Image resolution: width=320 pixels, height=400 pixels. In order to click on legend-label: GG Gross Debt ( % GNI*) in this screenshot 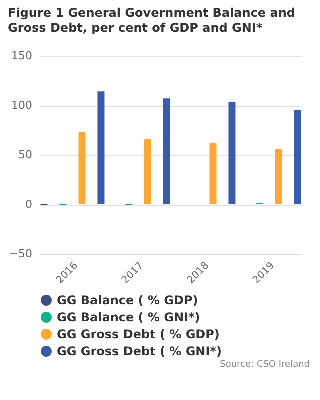, I will do `click(139, 351)`.